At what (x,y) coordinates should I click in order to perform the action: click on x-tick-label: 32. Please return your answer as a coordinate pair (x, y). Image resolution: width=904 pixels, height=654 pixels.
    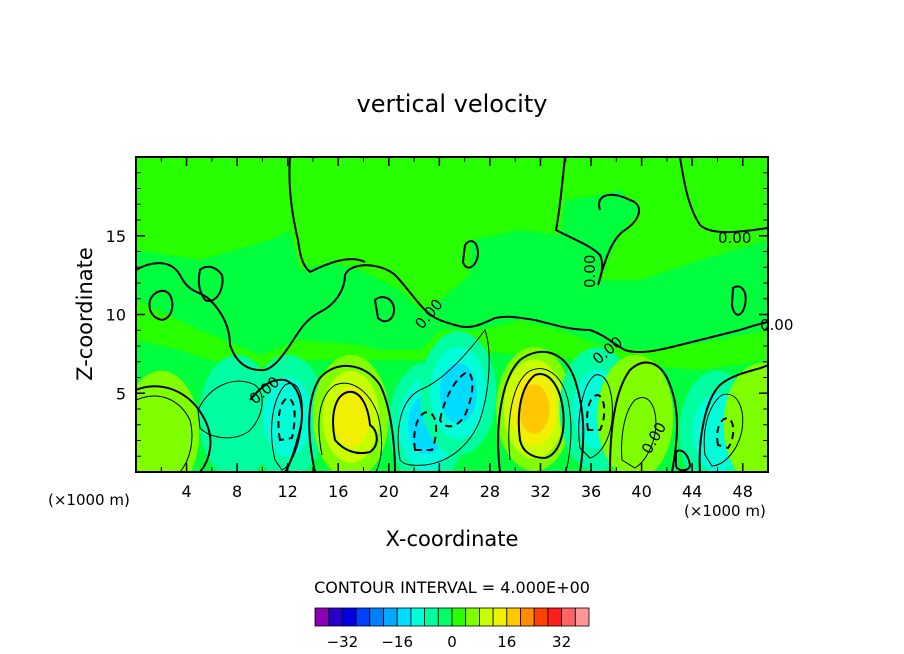
    Looking at the image, I should click on (540, 491).